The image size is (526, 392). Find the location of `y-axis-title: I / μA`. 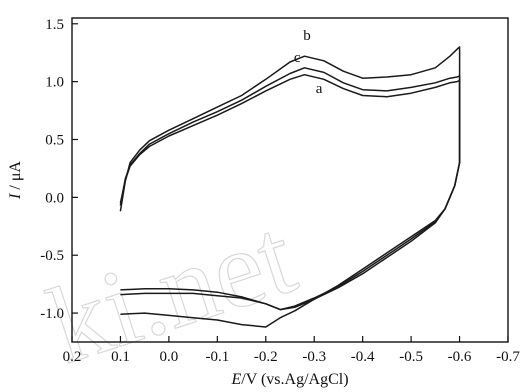

y-axis-title: I / μA is located at coordinates (15, 180).